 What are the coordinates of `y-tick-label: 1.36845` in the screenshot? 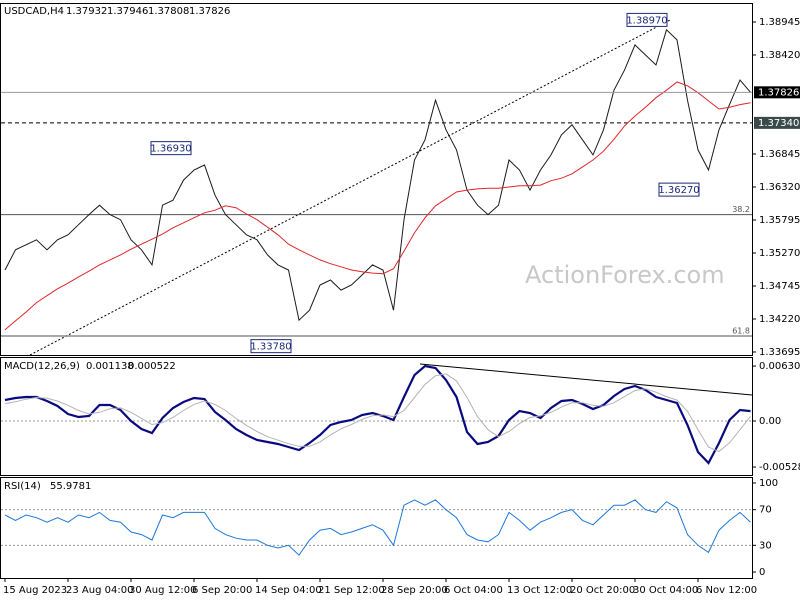 It's located at (779, 154).